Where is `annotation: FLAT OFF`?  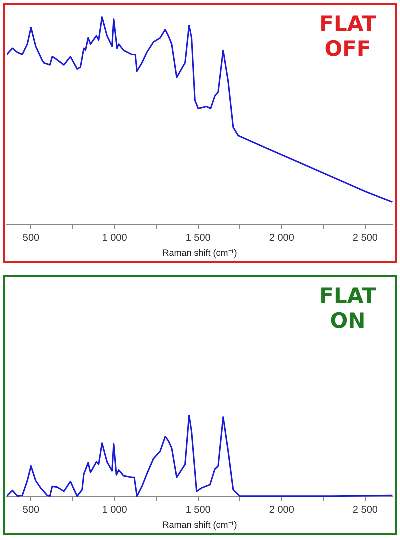
annotation: FLAT OFF is located at coordinates (349, 36).